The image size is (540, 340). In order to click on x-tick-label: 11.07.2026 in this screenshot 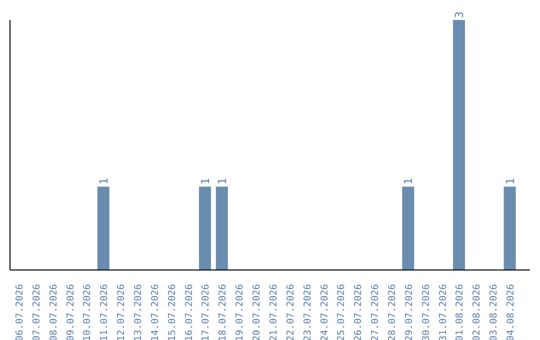, I will do `click(104, 312)`.